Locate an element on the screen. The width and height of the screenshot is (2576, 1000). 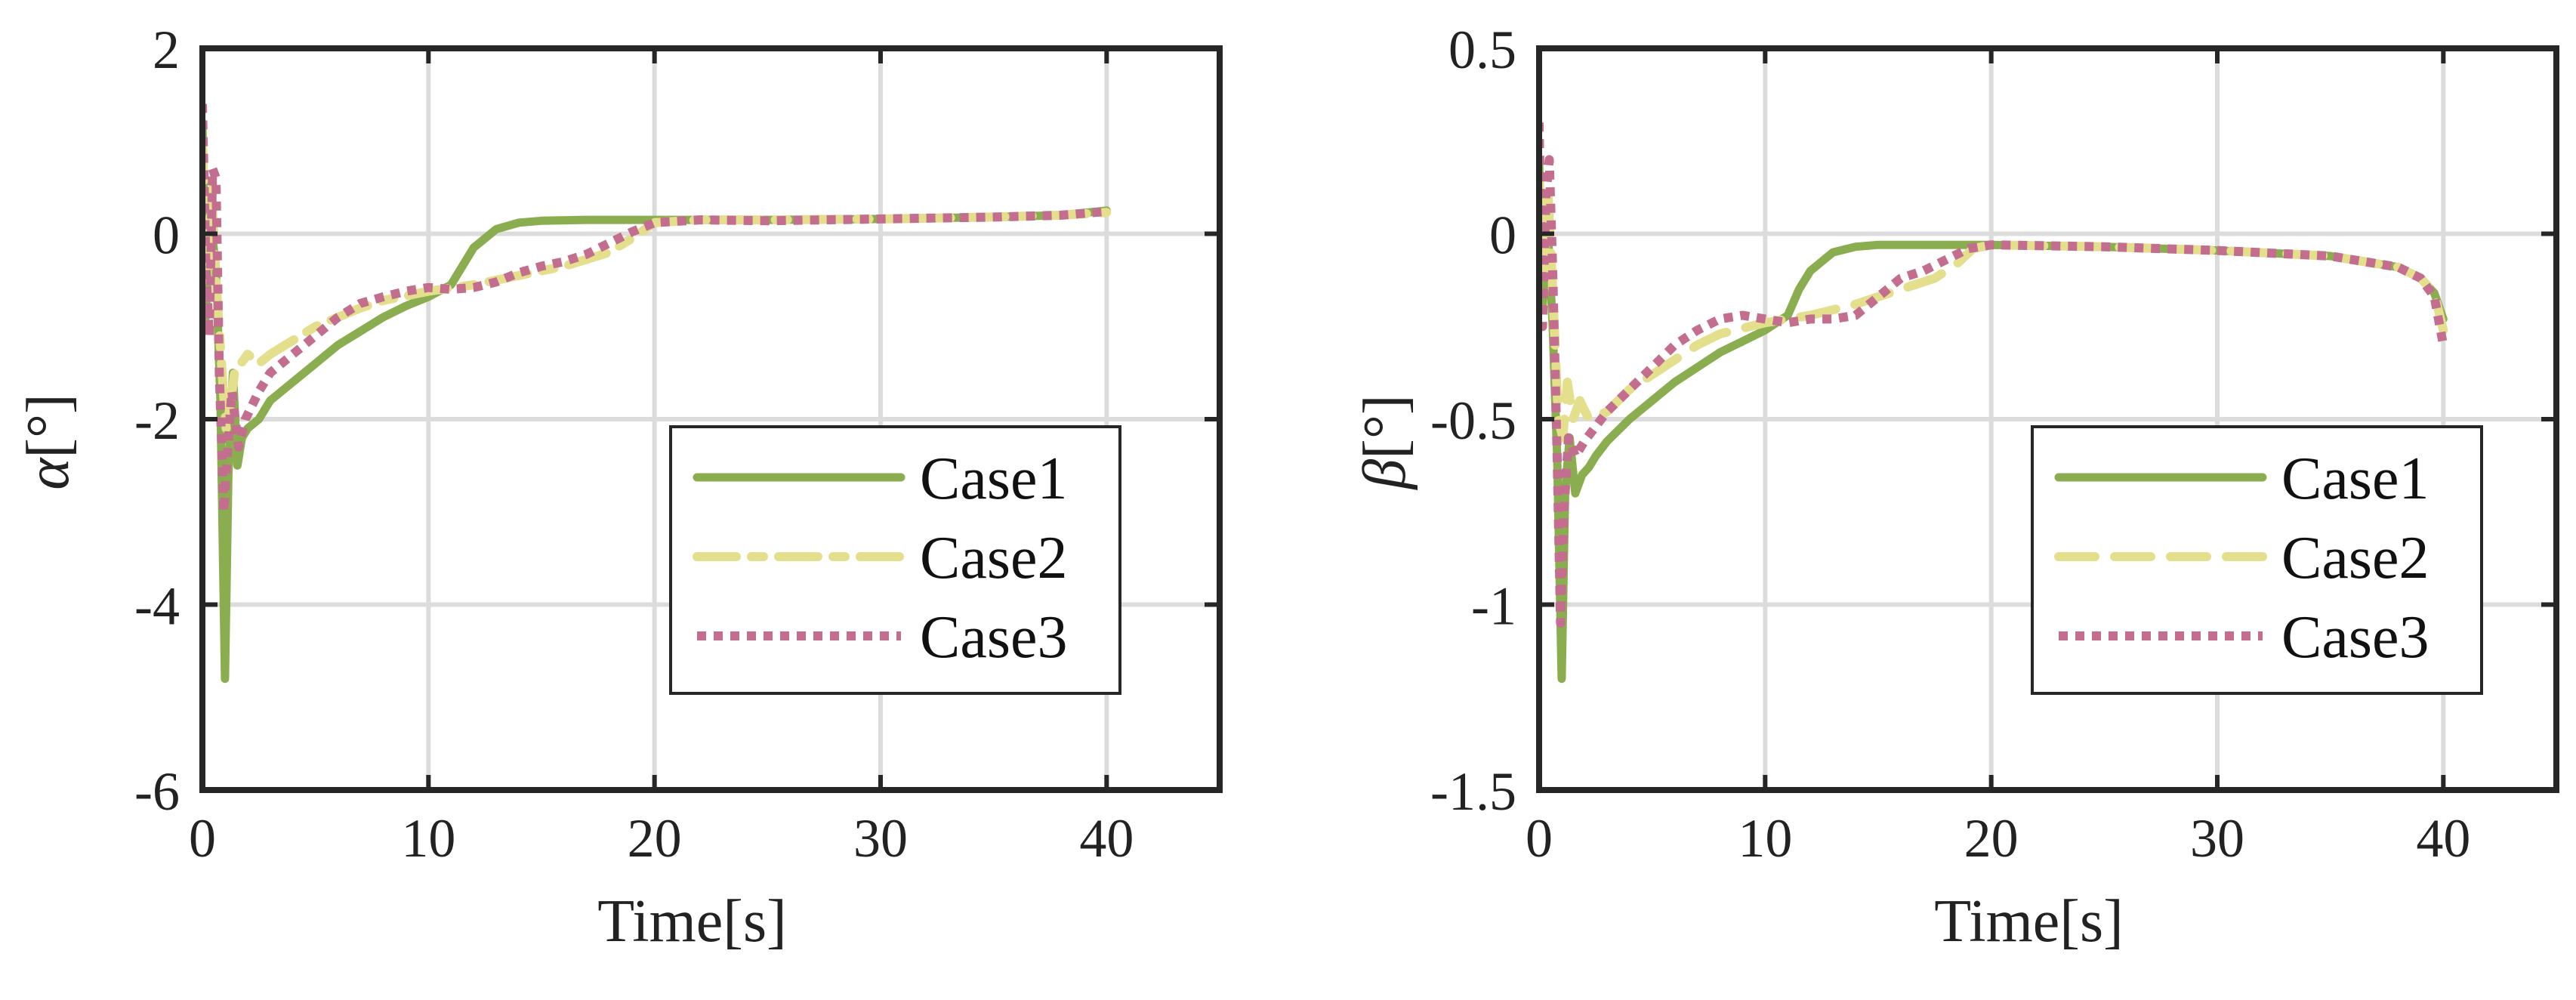
y-axis-symbol: β is located at coordinates (1385, 475).